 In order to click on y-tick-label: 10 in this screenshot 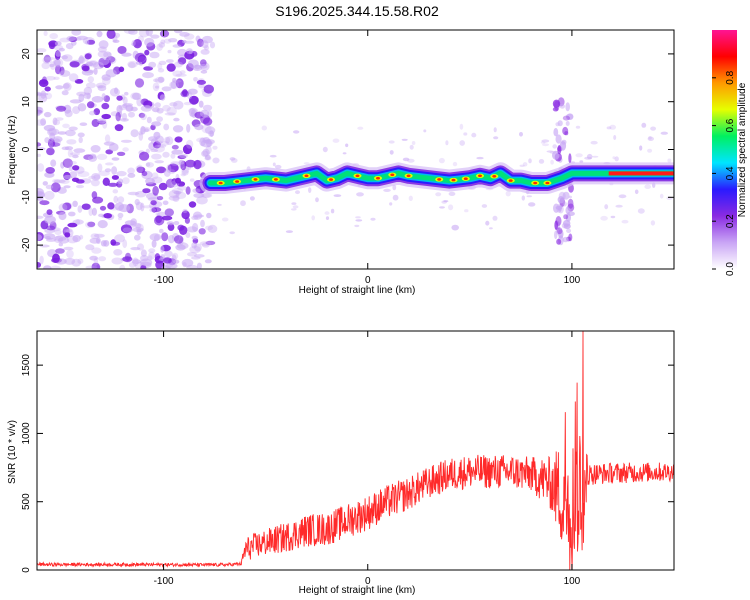, I will do `click(26, 102)`.